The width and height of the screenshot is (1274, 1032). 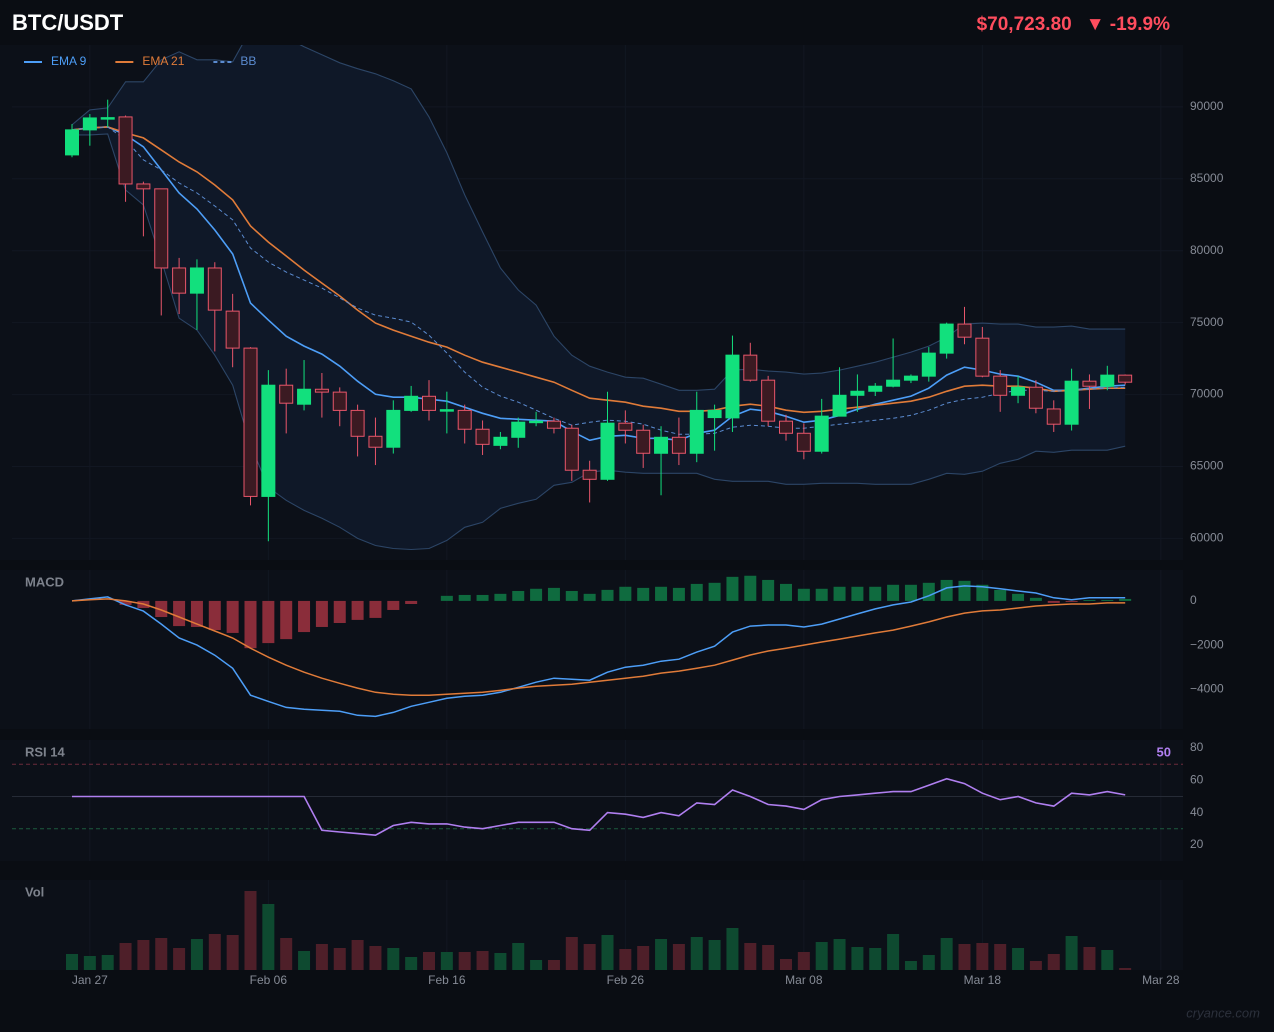 I want to click on y-tick-label: 60000, so click(x=1207, y=538).